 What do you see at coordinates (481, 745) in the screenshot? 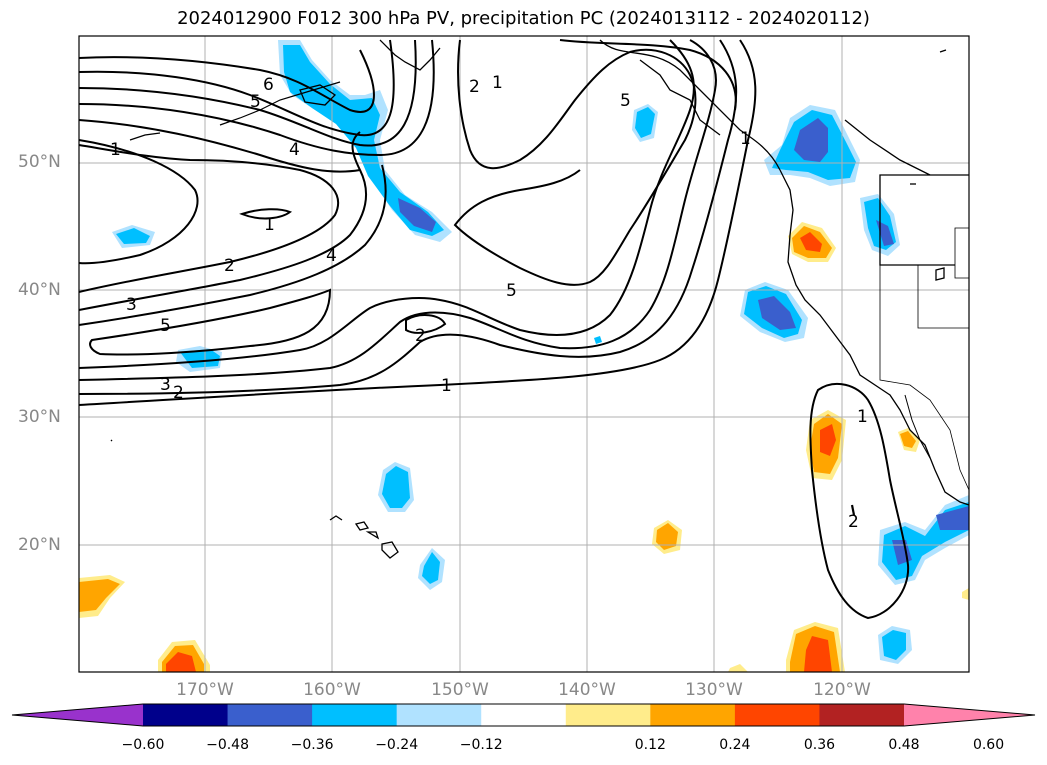
I see `colorbar-tick-label: −0.12` at bounding box center [481, 745].